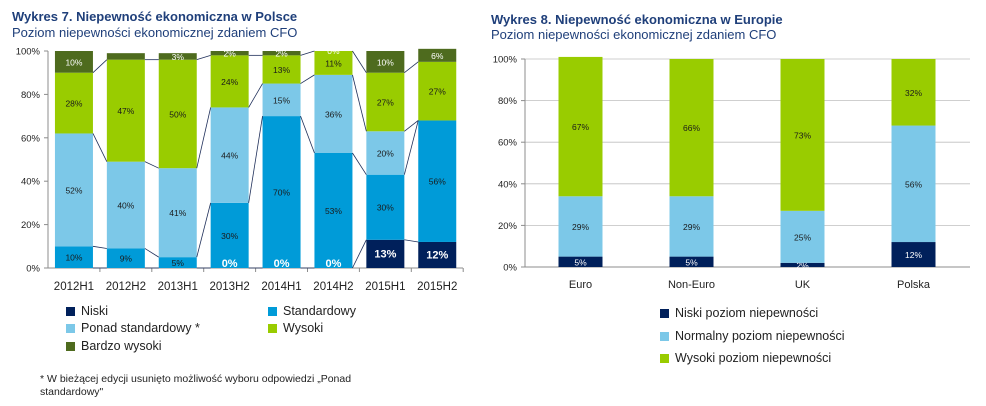 The width and height of the screenshot is (986, 406). I want to click on data-label: 41%, so click(177, 213).